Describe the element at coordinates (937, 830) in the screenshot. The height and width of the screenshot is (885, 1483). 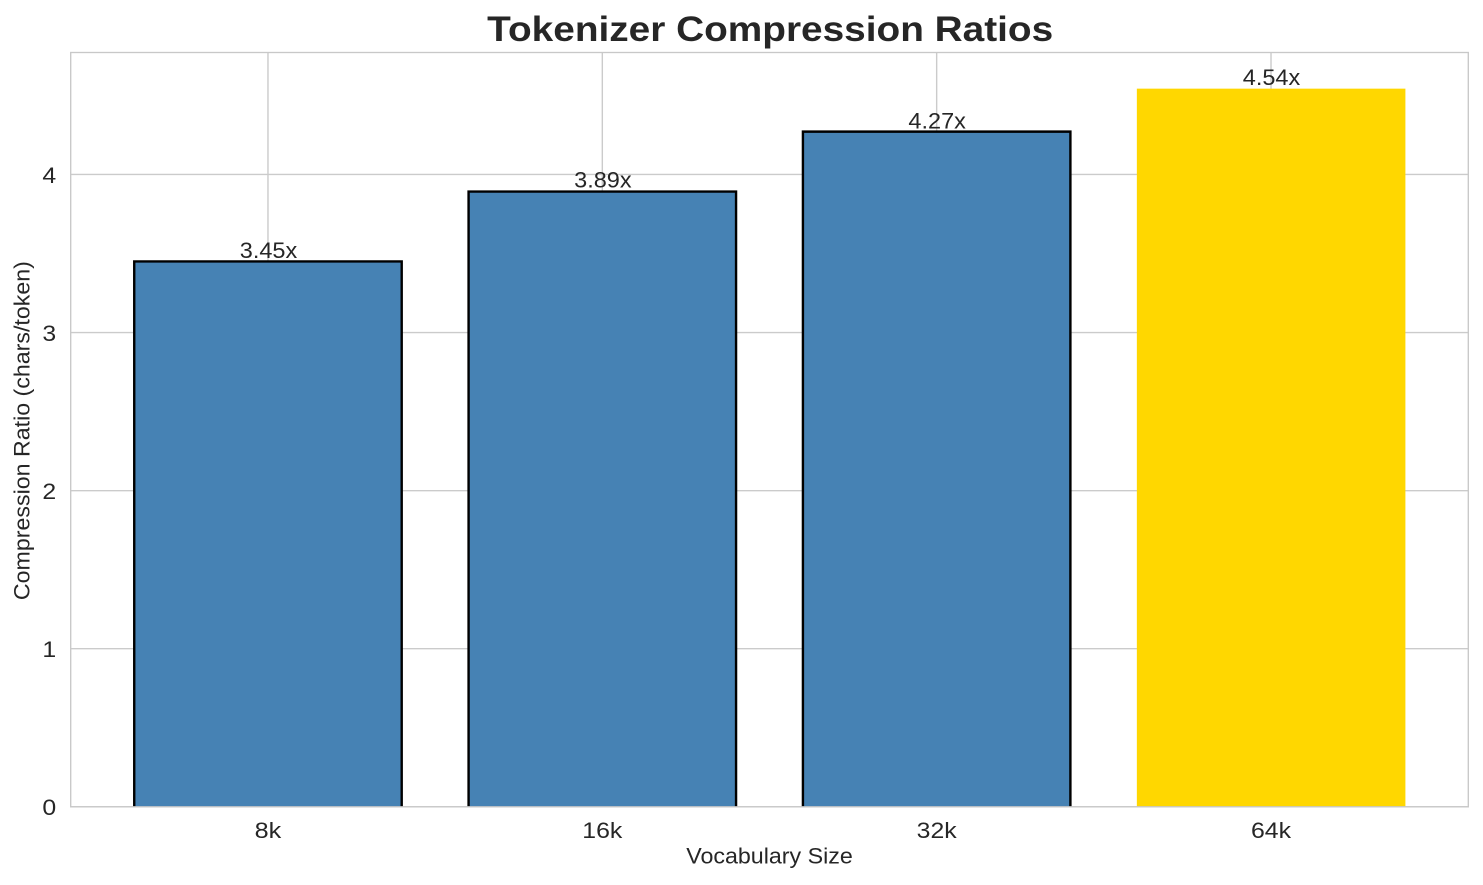
I see `svg-text: 32k` at that location.